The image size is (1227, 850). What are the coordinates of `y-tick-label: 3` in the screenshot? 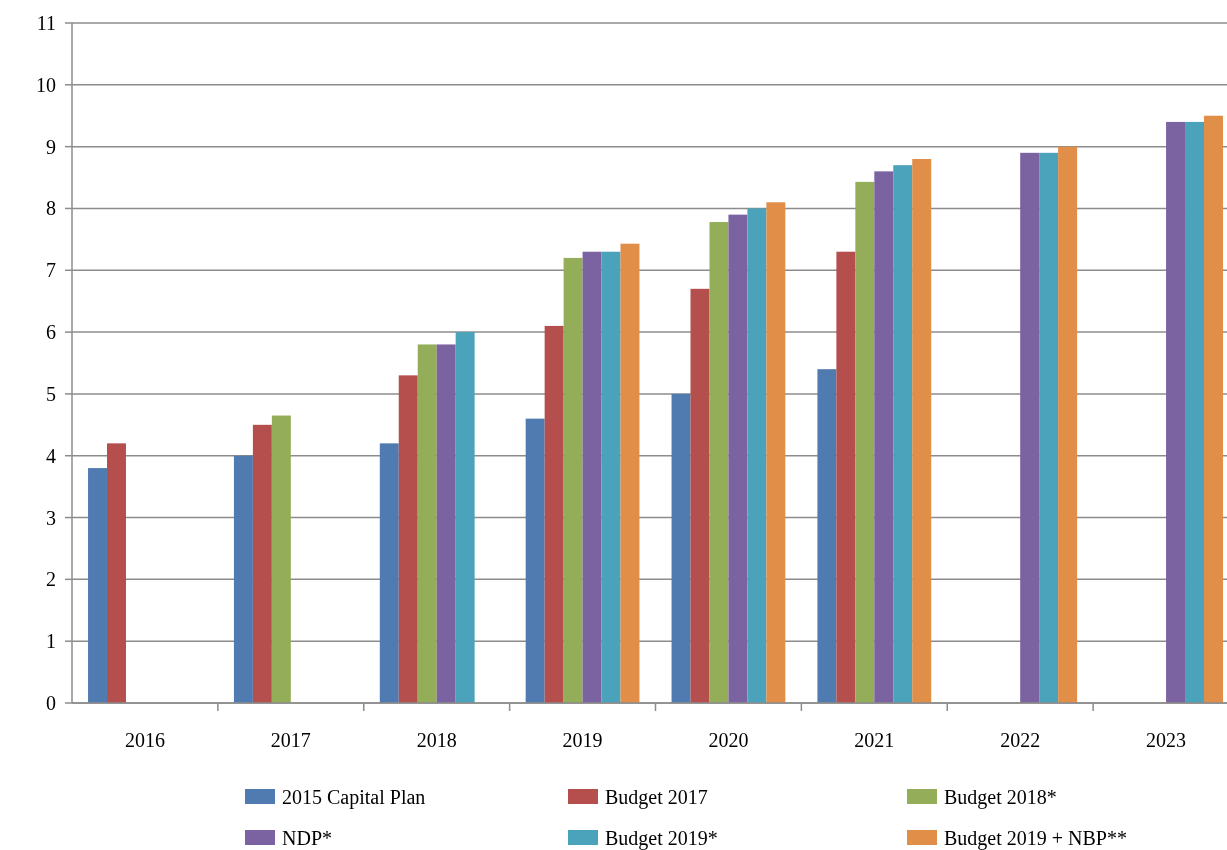 It's located at (51, 517).